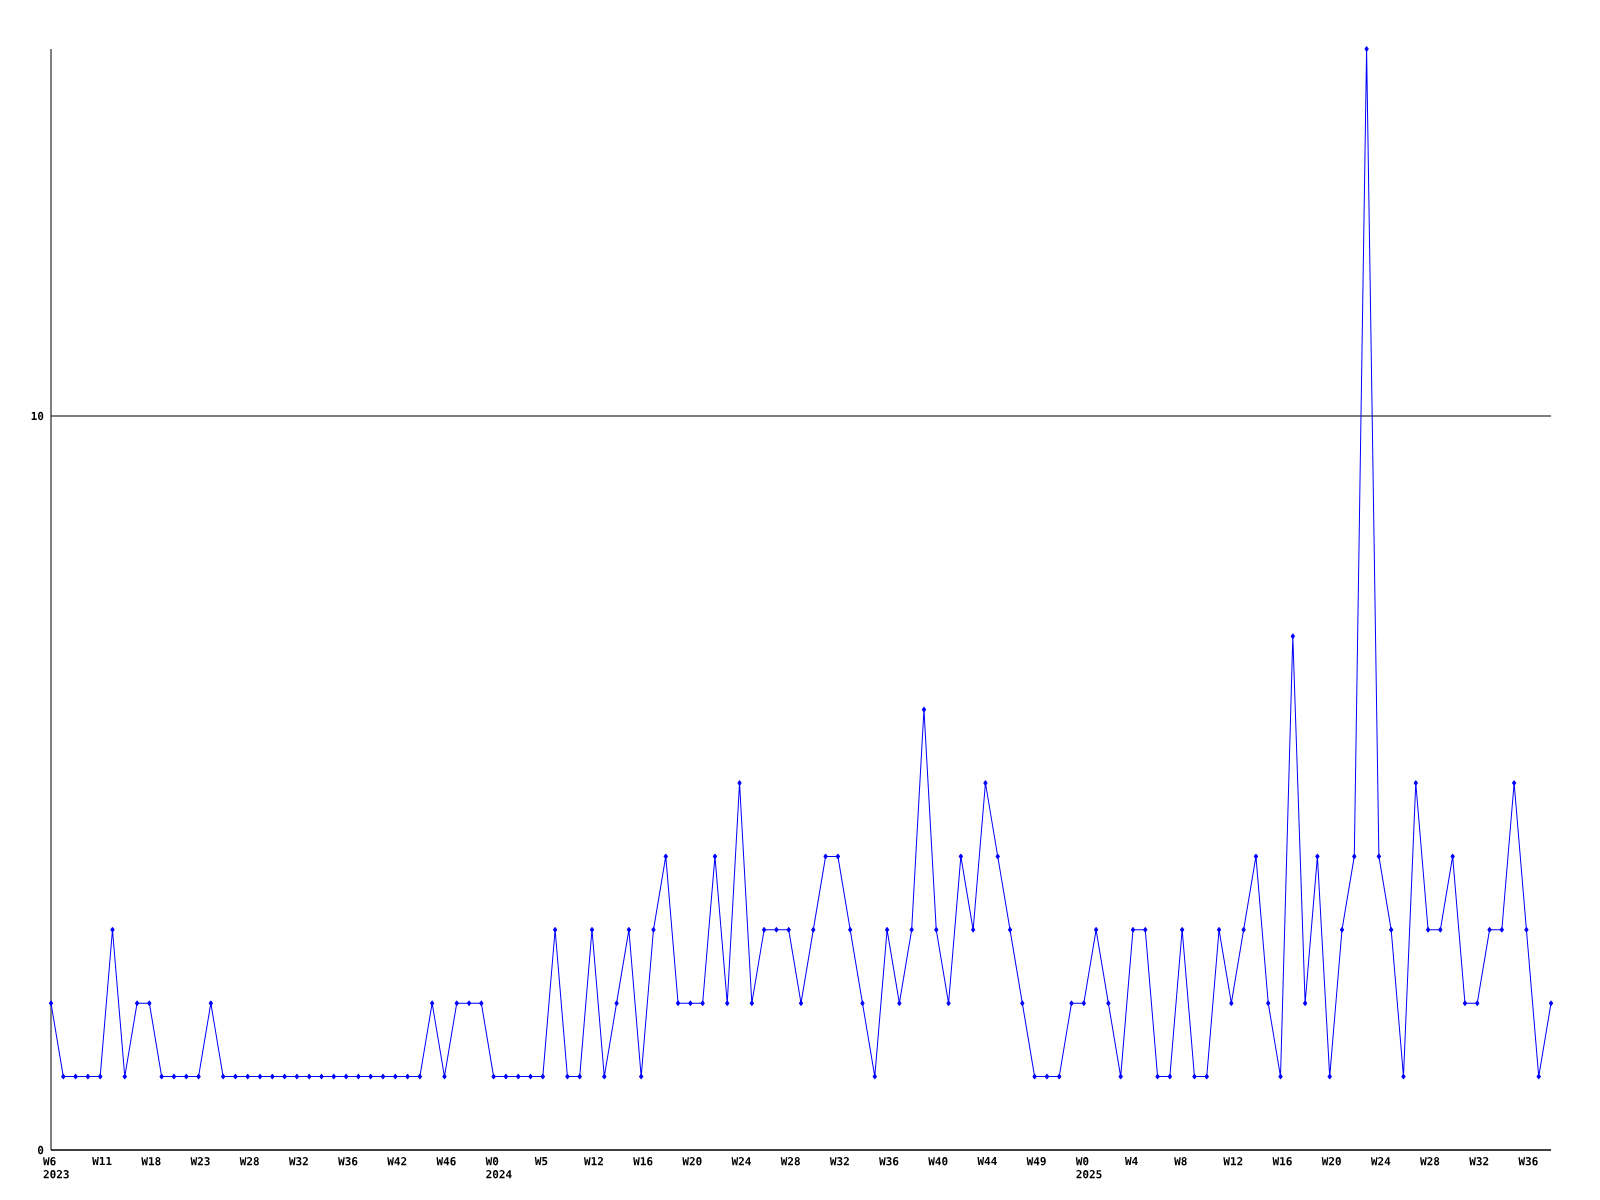  What do you see at coordinates (938, 1161) in the screenshot?
I see `x-tick-label: W40` at bounding box center [938, 1161].